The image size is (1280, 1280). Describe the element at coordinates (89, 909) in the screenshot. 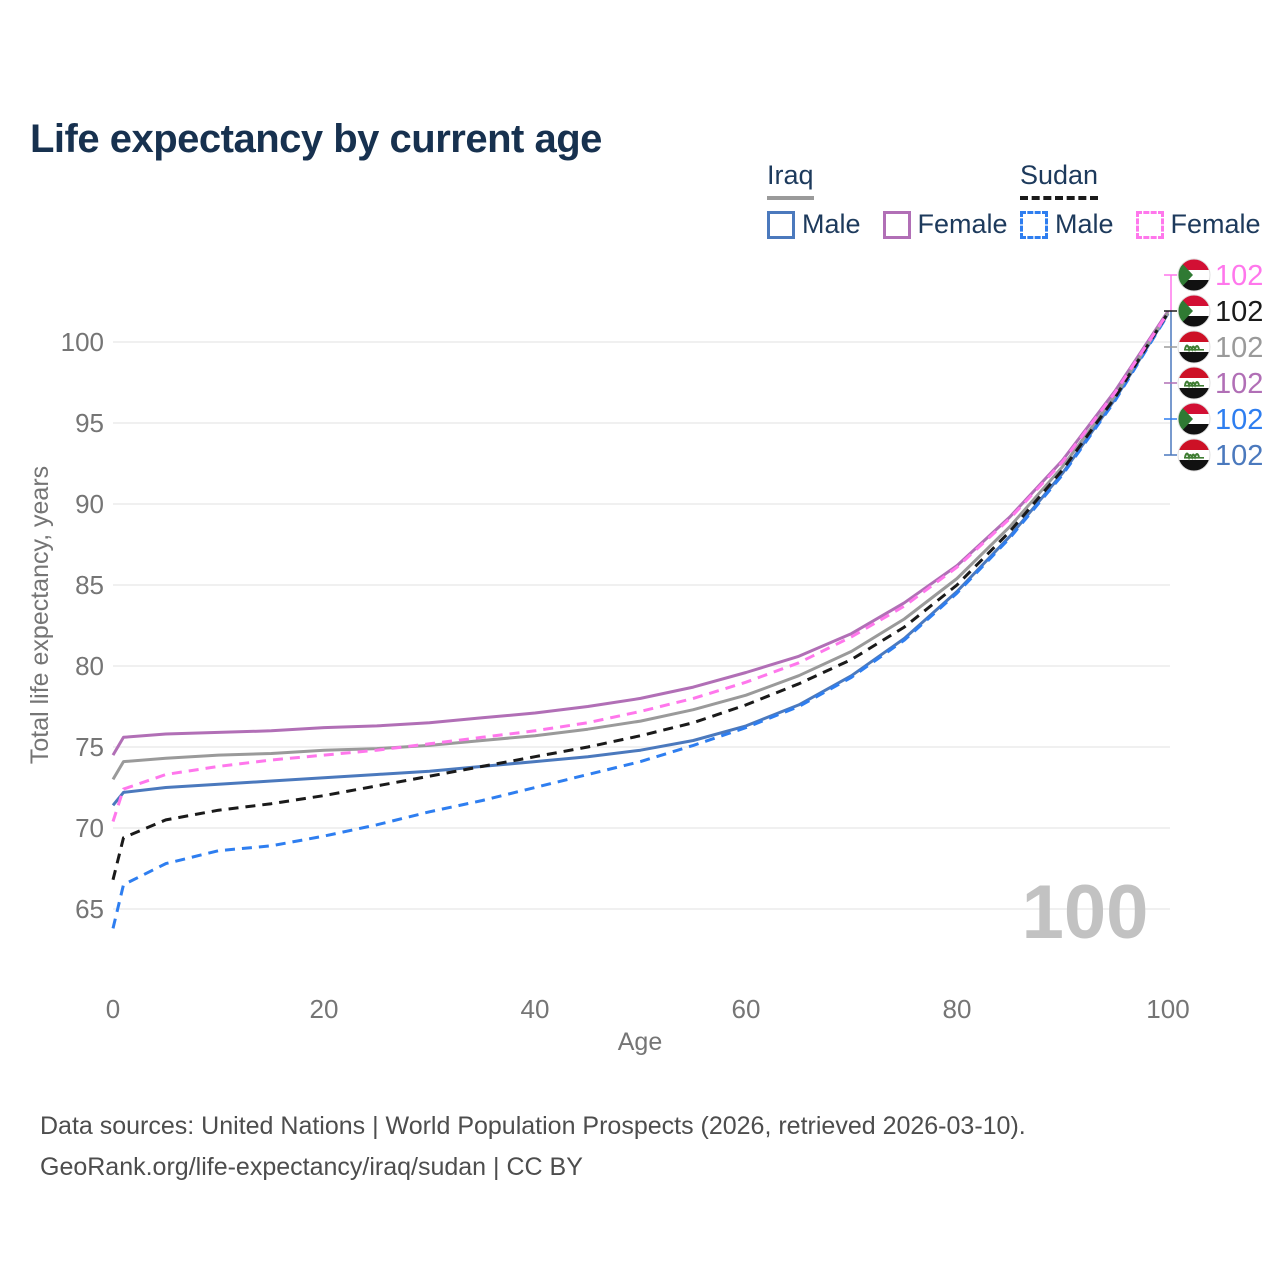

I see `y-tick-65: 65` at that location.